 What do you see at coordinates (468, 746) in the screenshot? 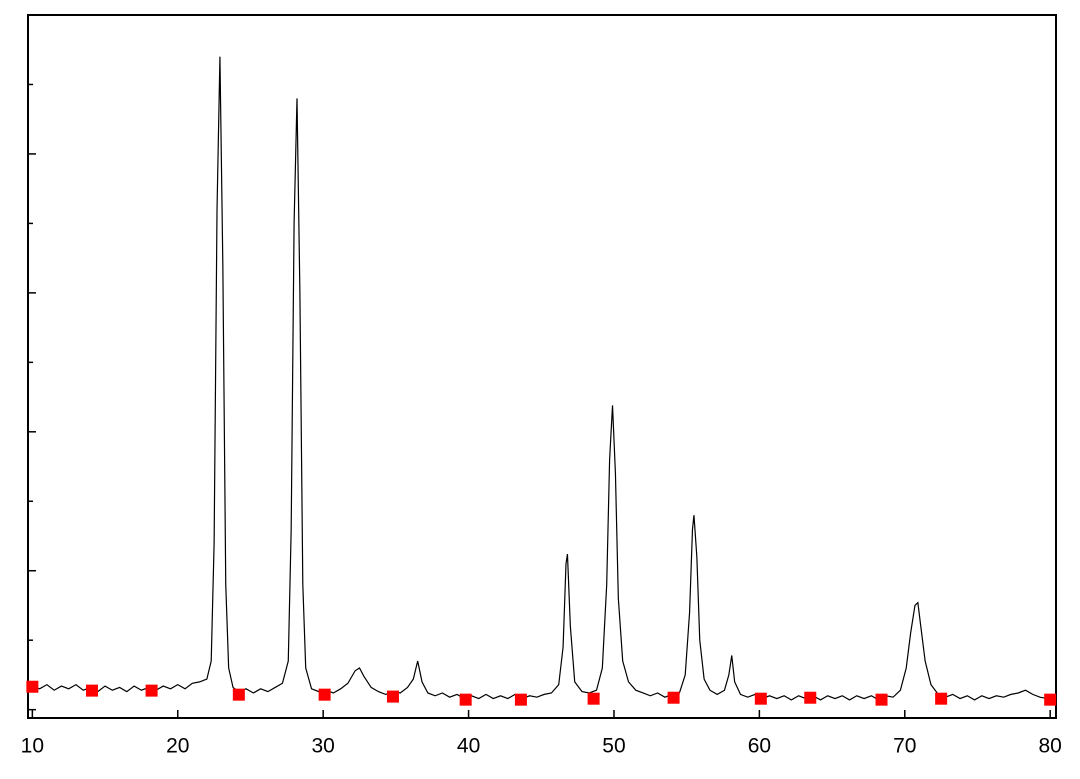
I see `x-tick-label: 40` at bounding box center [468, 746].